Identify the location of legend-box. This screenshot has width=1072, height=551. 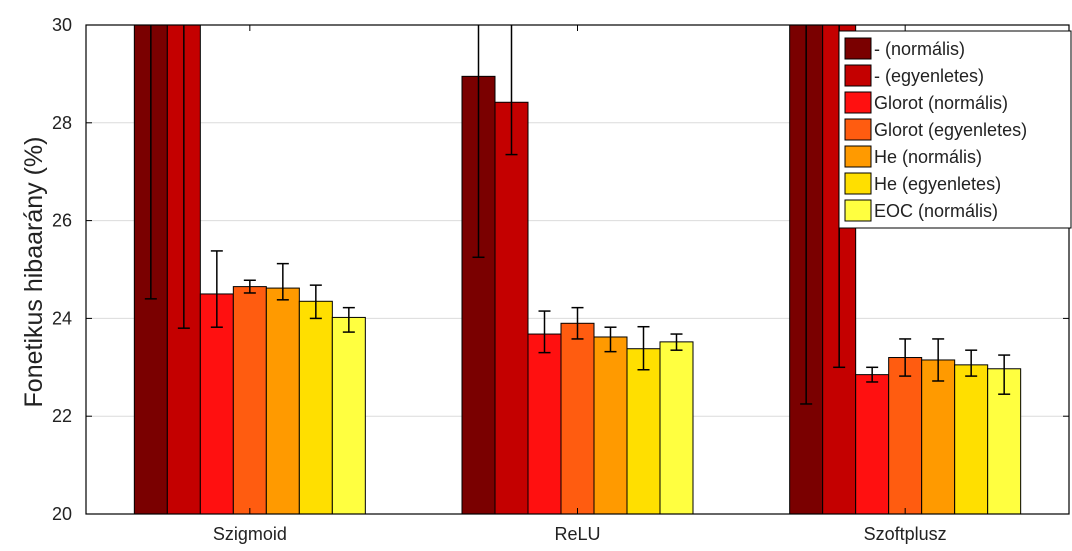
(955, 129).